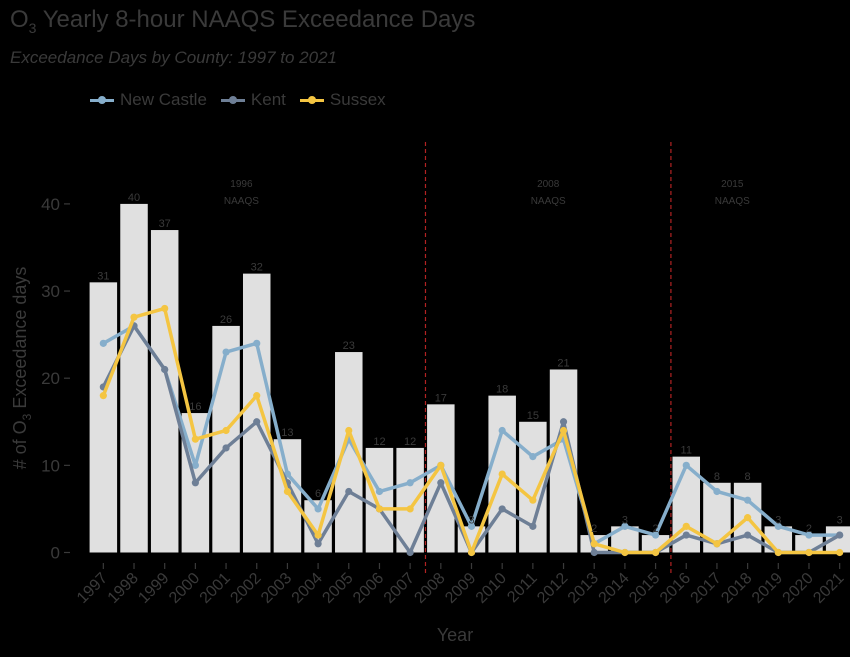 This screenshot has height=657, width=850. Describe the element at coordinates (50, 378) in the screenshot. I see `y-tick-label: 20` at that location.